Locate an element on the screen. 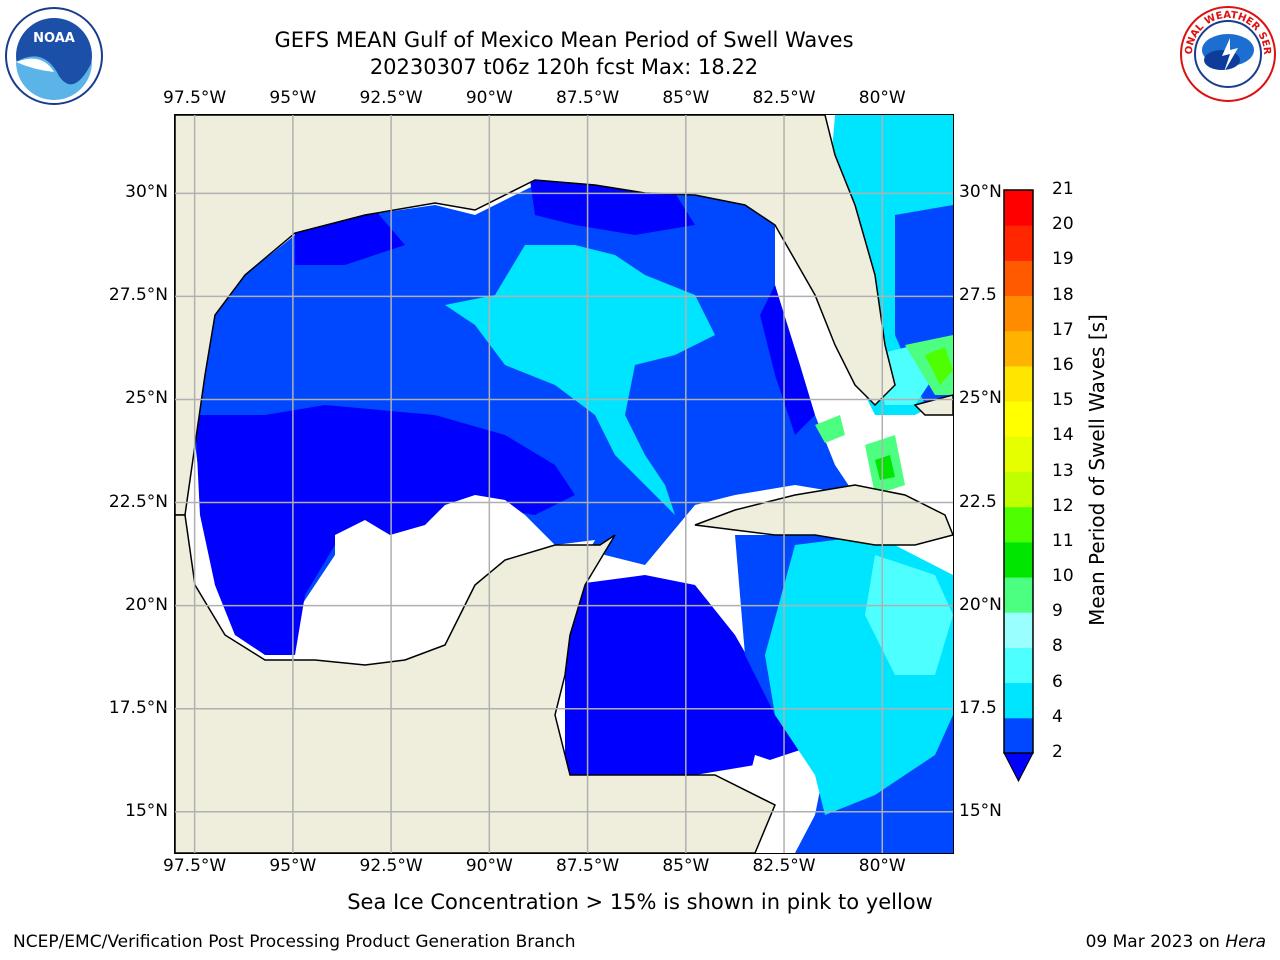 Image resolution: width=1280 pixels, height=960 pixels. colorbar-tick-label: 8 is located at coordinates (1057, 646).